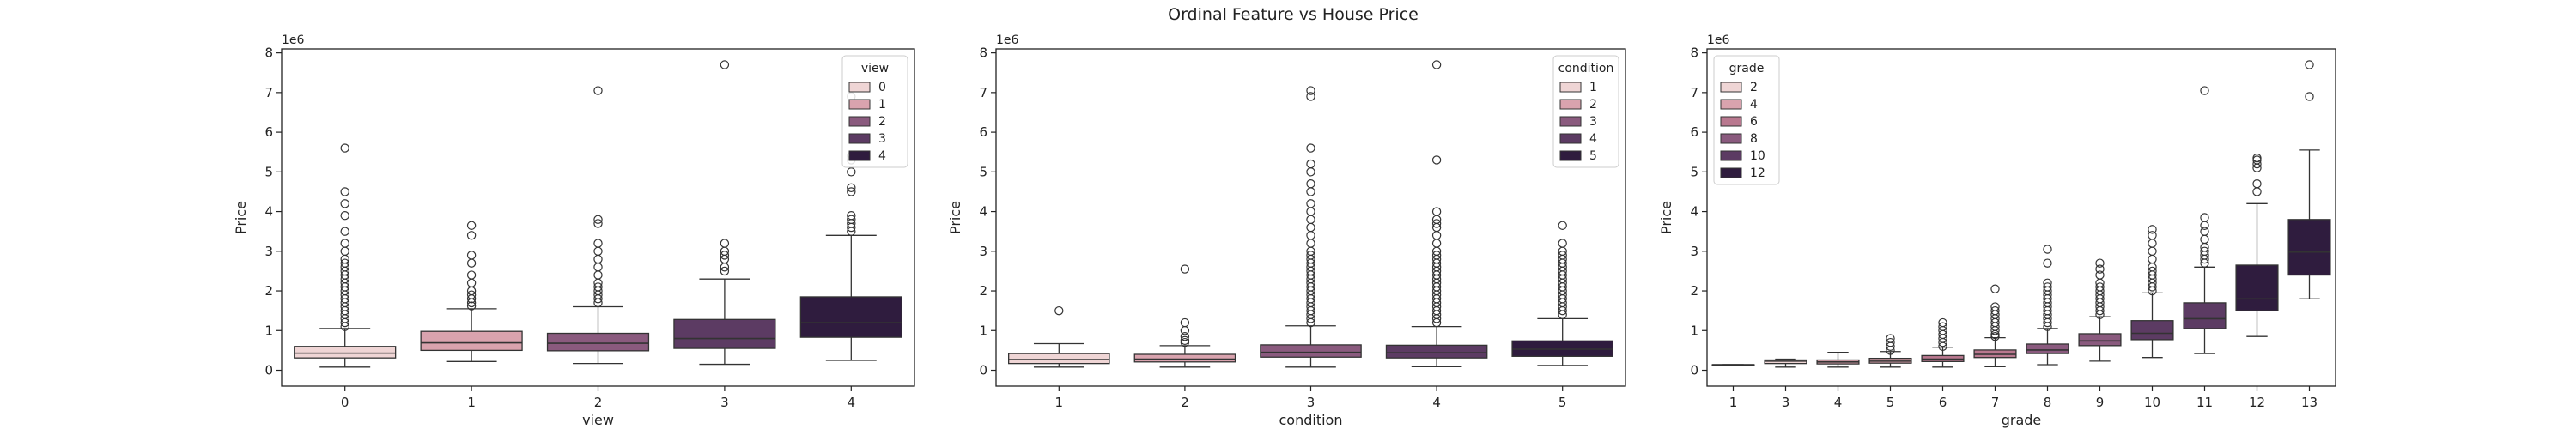  Describe the element at coordinates (1996, 402) in the screenshot. I see `x-tick-label: 7` at that location.